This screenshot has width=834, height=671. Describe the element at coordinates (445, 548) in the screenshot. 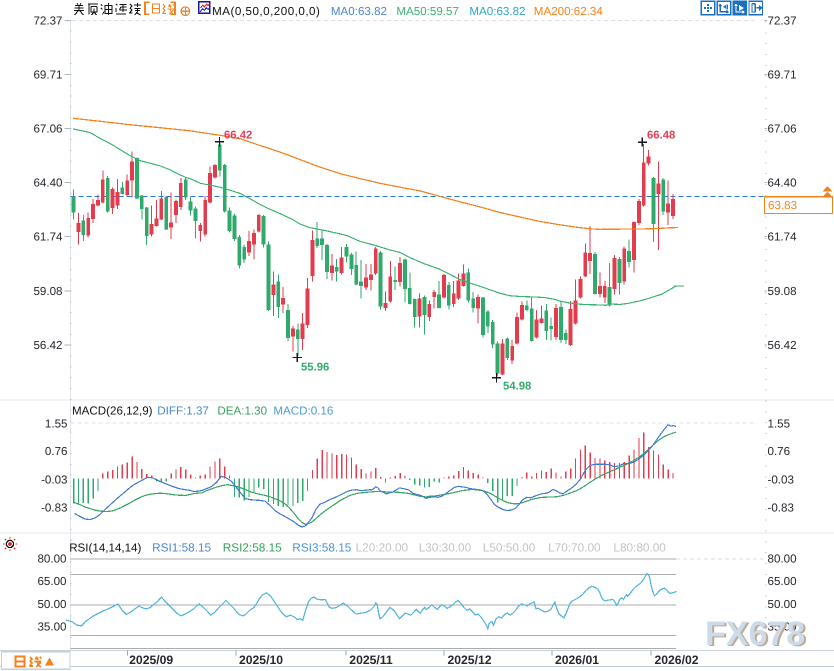

I see `svg-text: L30:30.00` at that location.